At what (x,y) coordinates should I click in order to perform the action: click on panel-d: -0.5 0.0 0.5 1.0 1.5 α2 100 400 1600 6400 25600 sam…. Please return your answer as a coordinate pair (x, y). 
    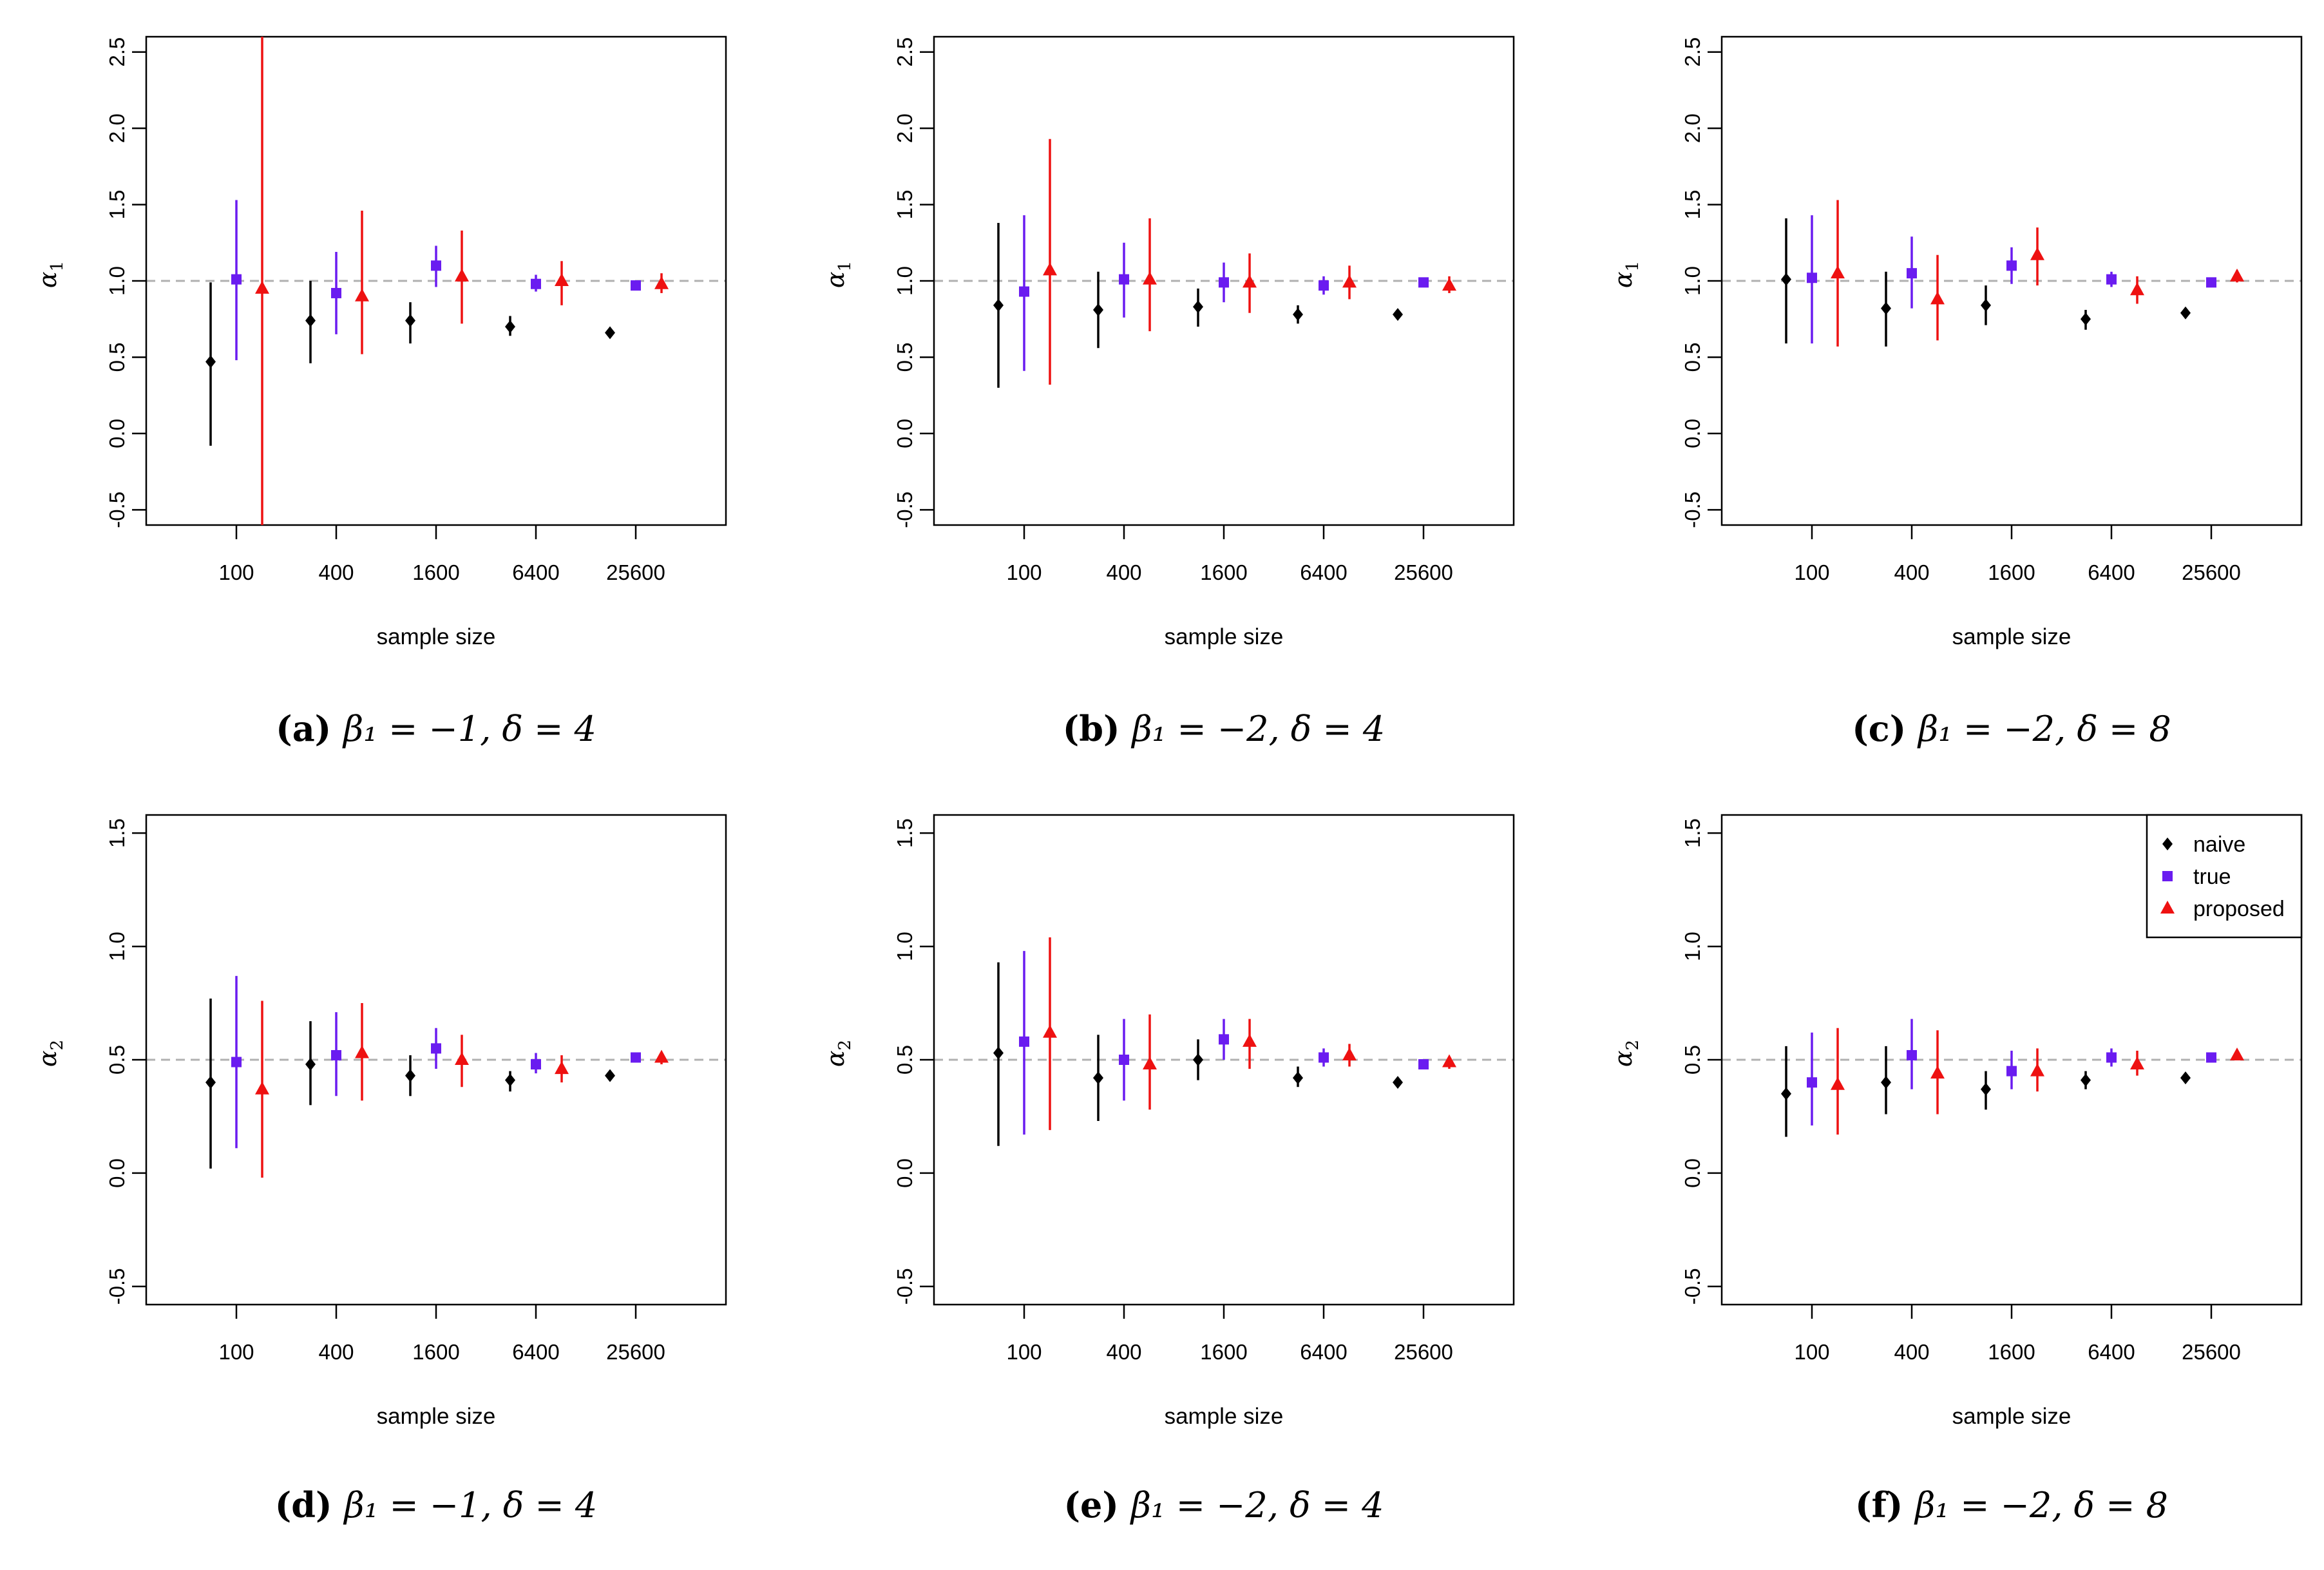
    Looking at the image, I should click on (380, 1170).